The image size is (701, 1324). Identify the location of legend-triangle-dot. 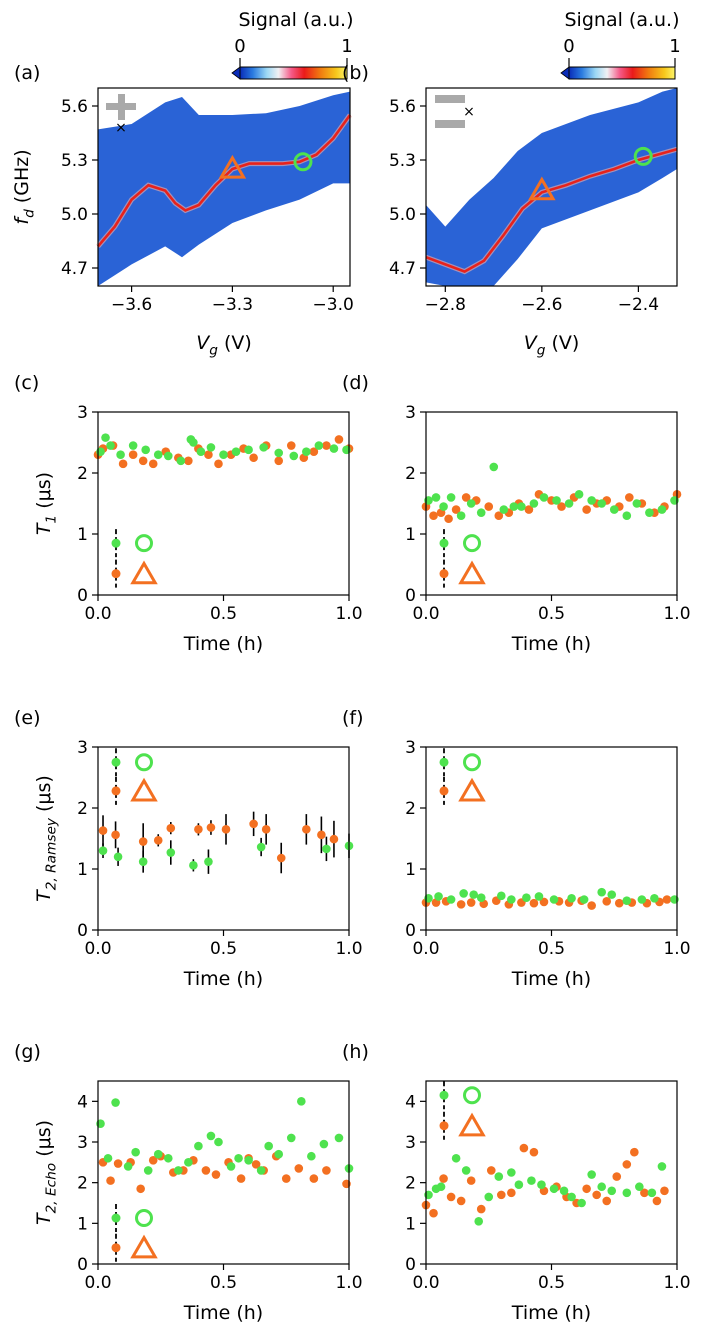
(116, 1248).